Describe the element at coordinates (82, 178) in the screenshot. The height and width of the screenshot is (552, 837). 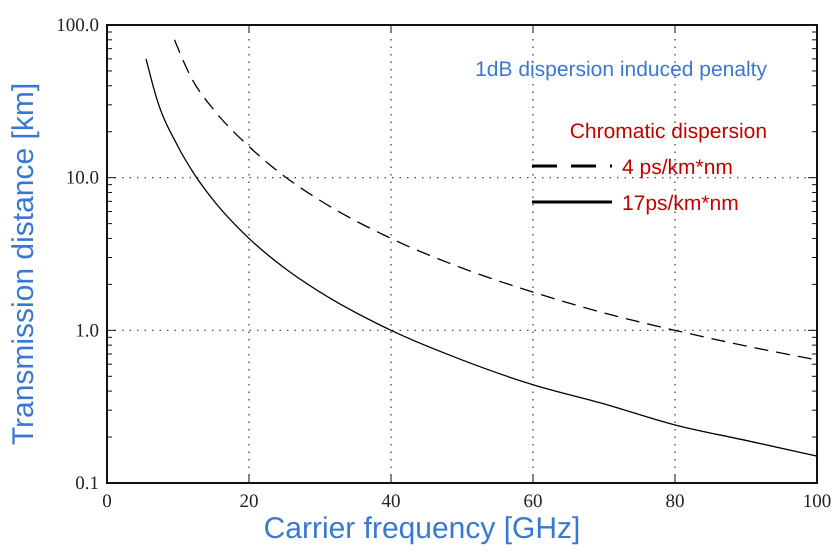
I see `y-tick-label: 10.0` at that location.